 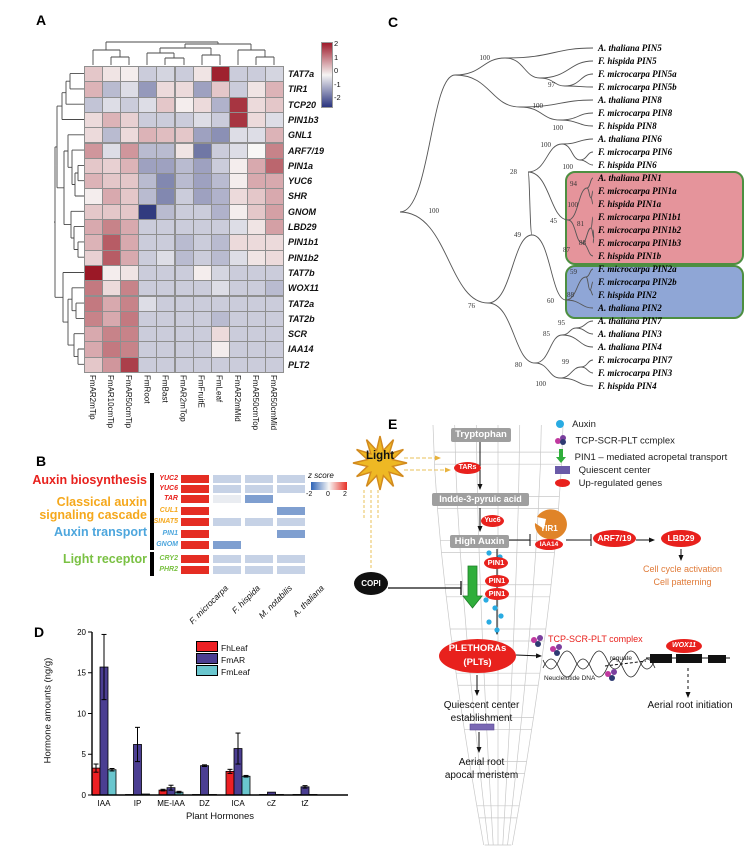 I want to click on heatmap-row-label: PLT2, so click(x=299, y=364).